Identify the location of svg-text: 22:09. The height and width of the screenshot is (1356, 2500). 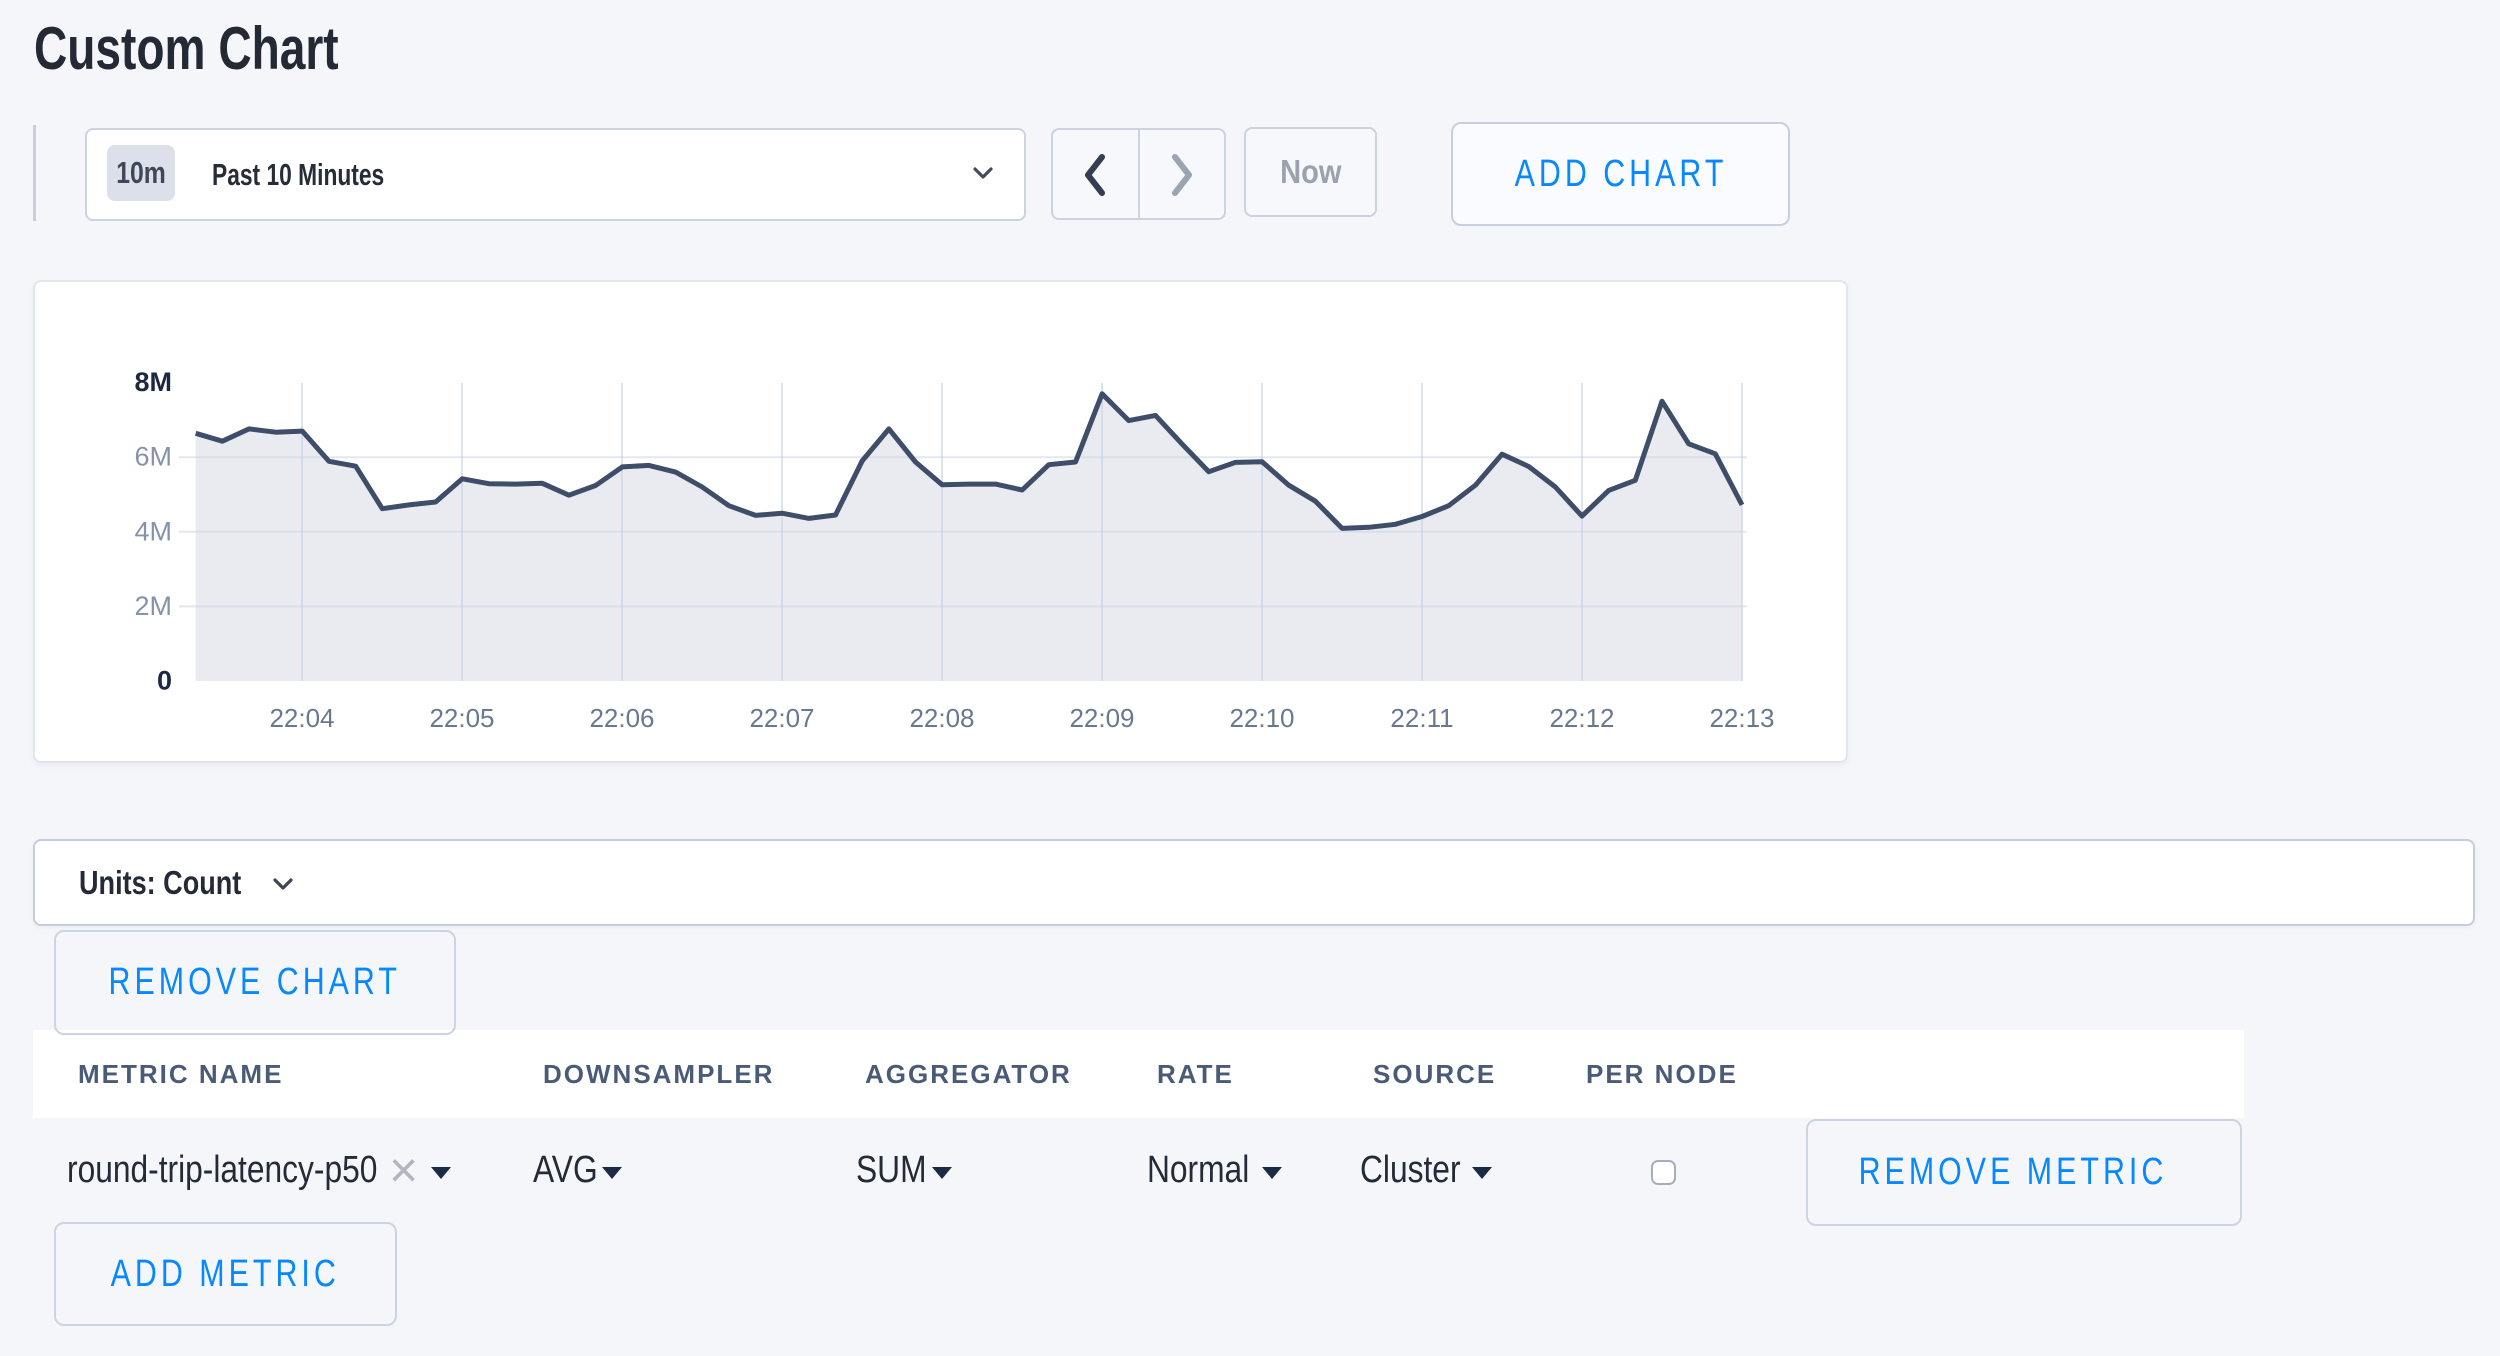
(1101, 718).